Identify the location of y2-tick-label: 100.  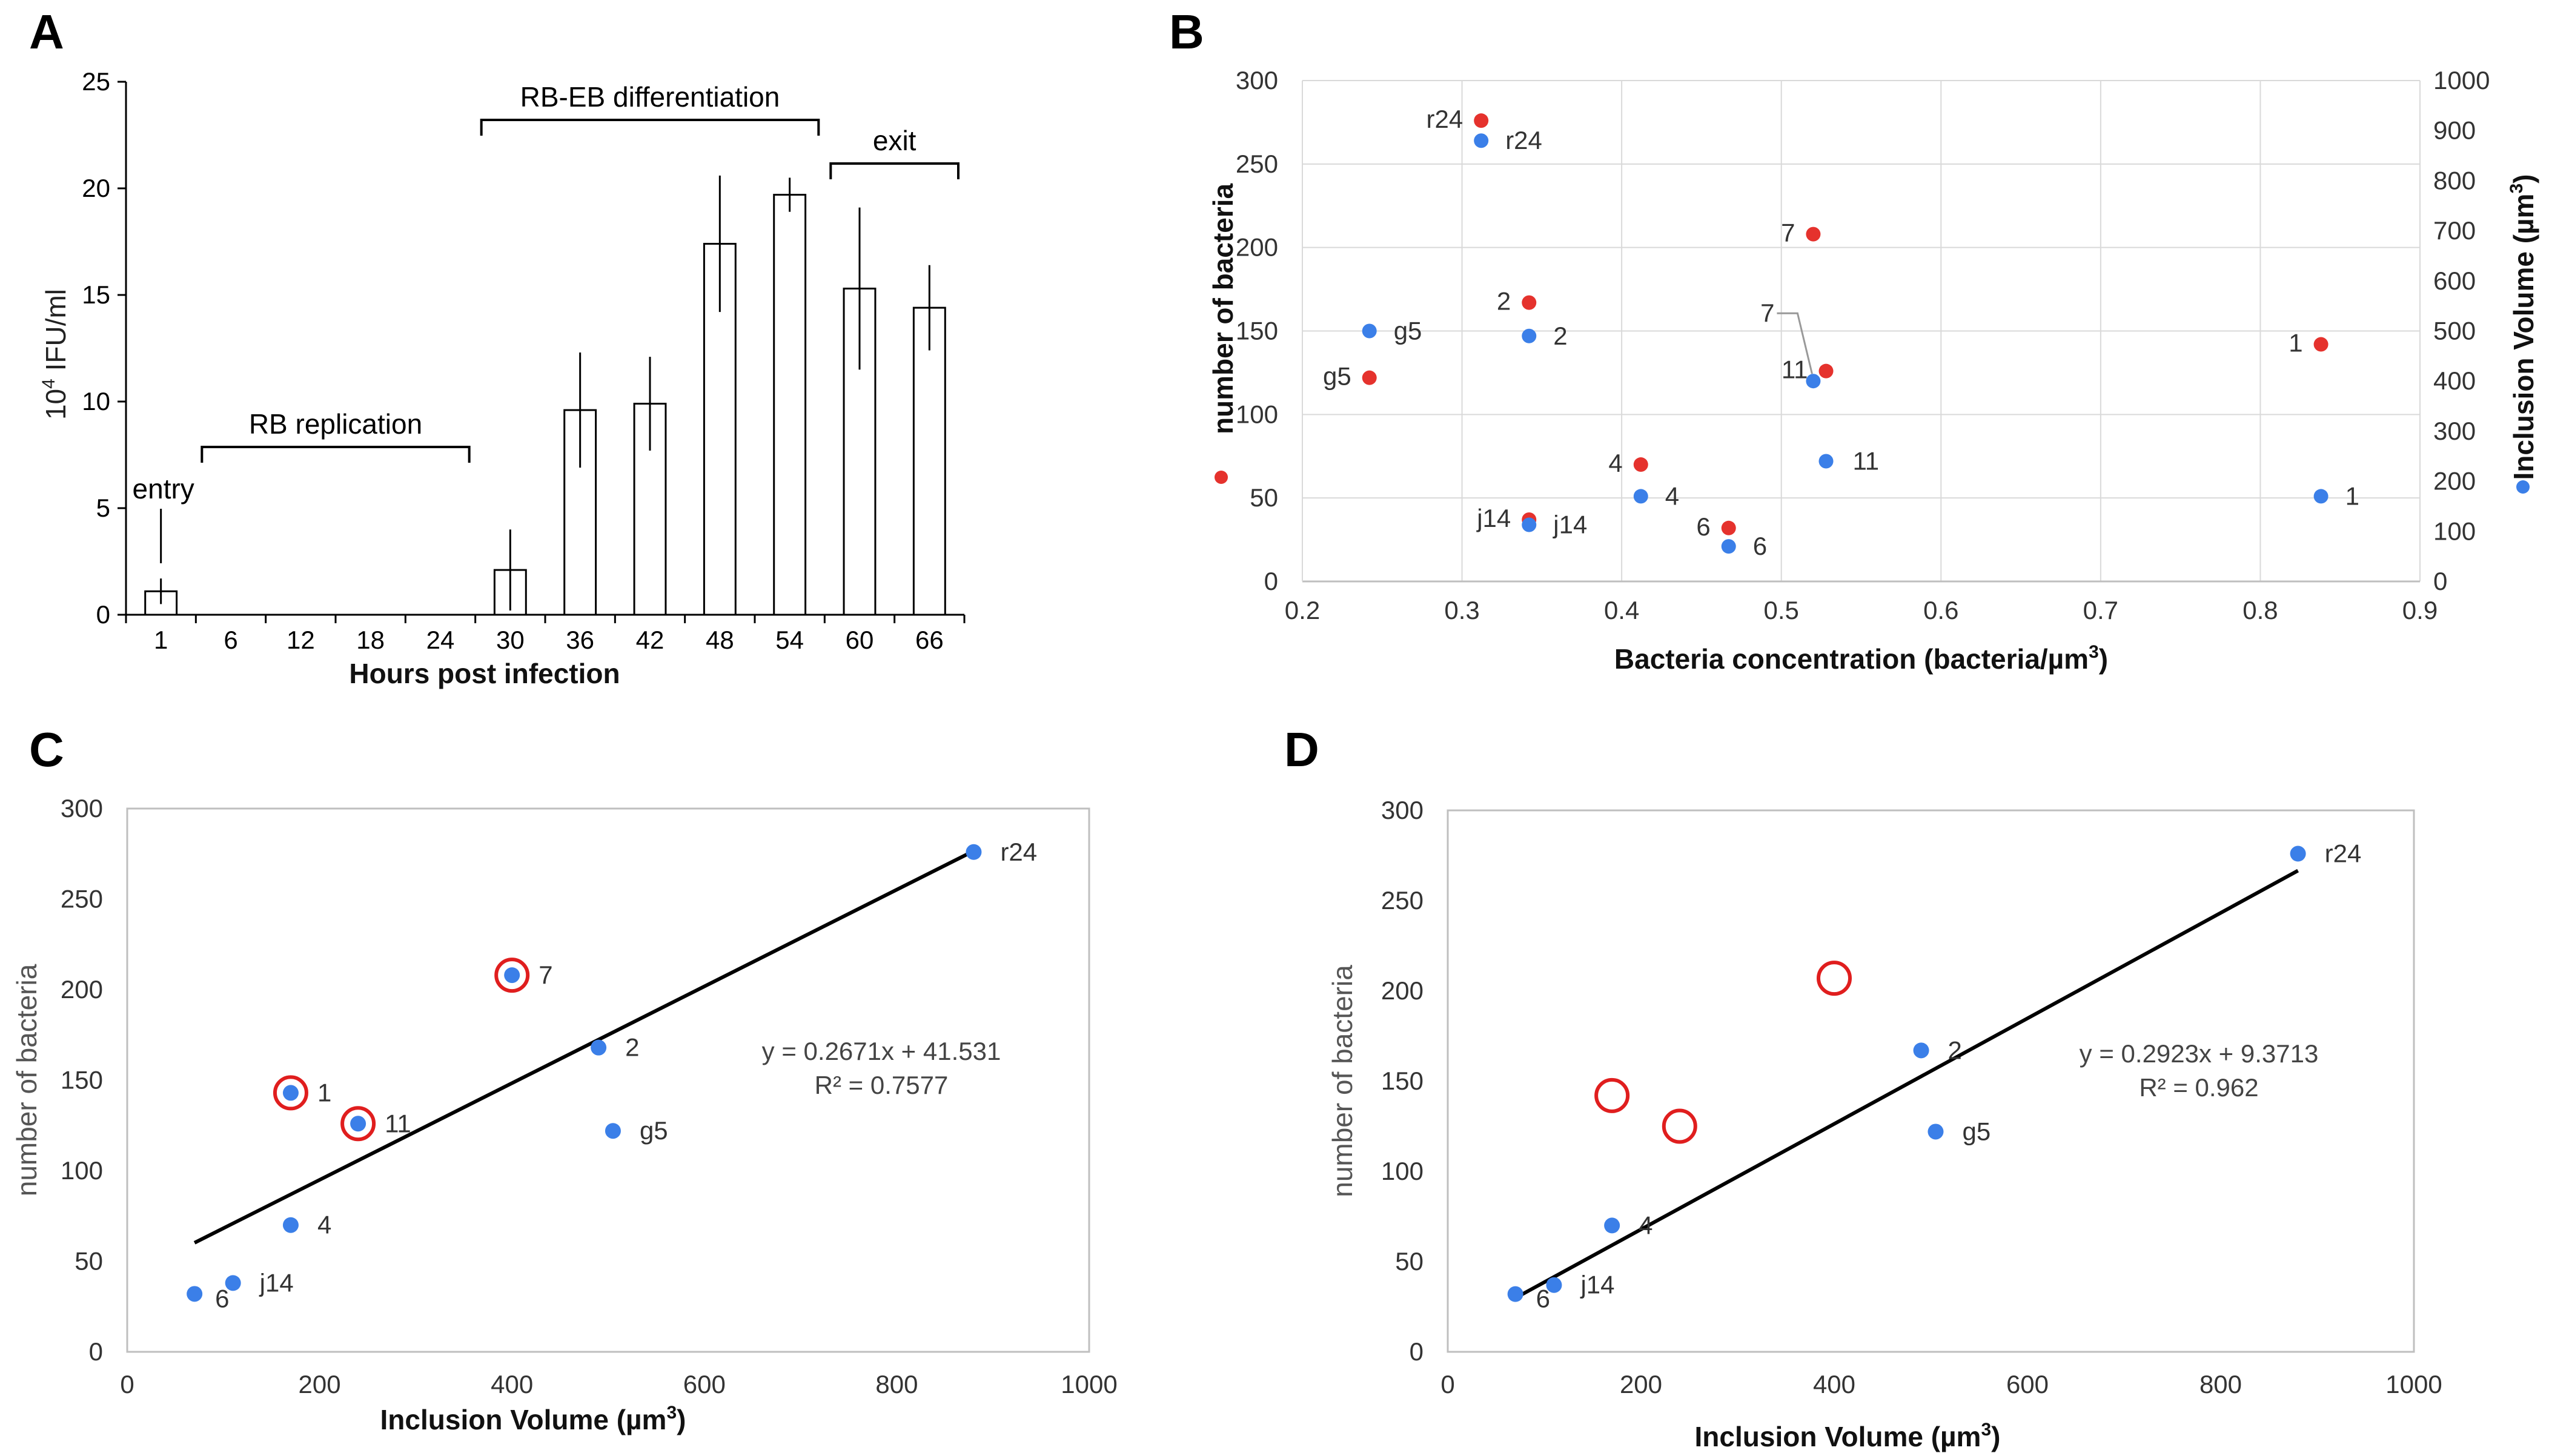
(2454, 531).